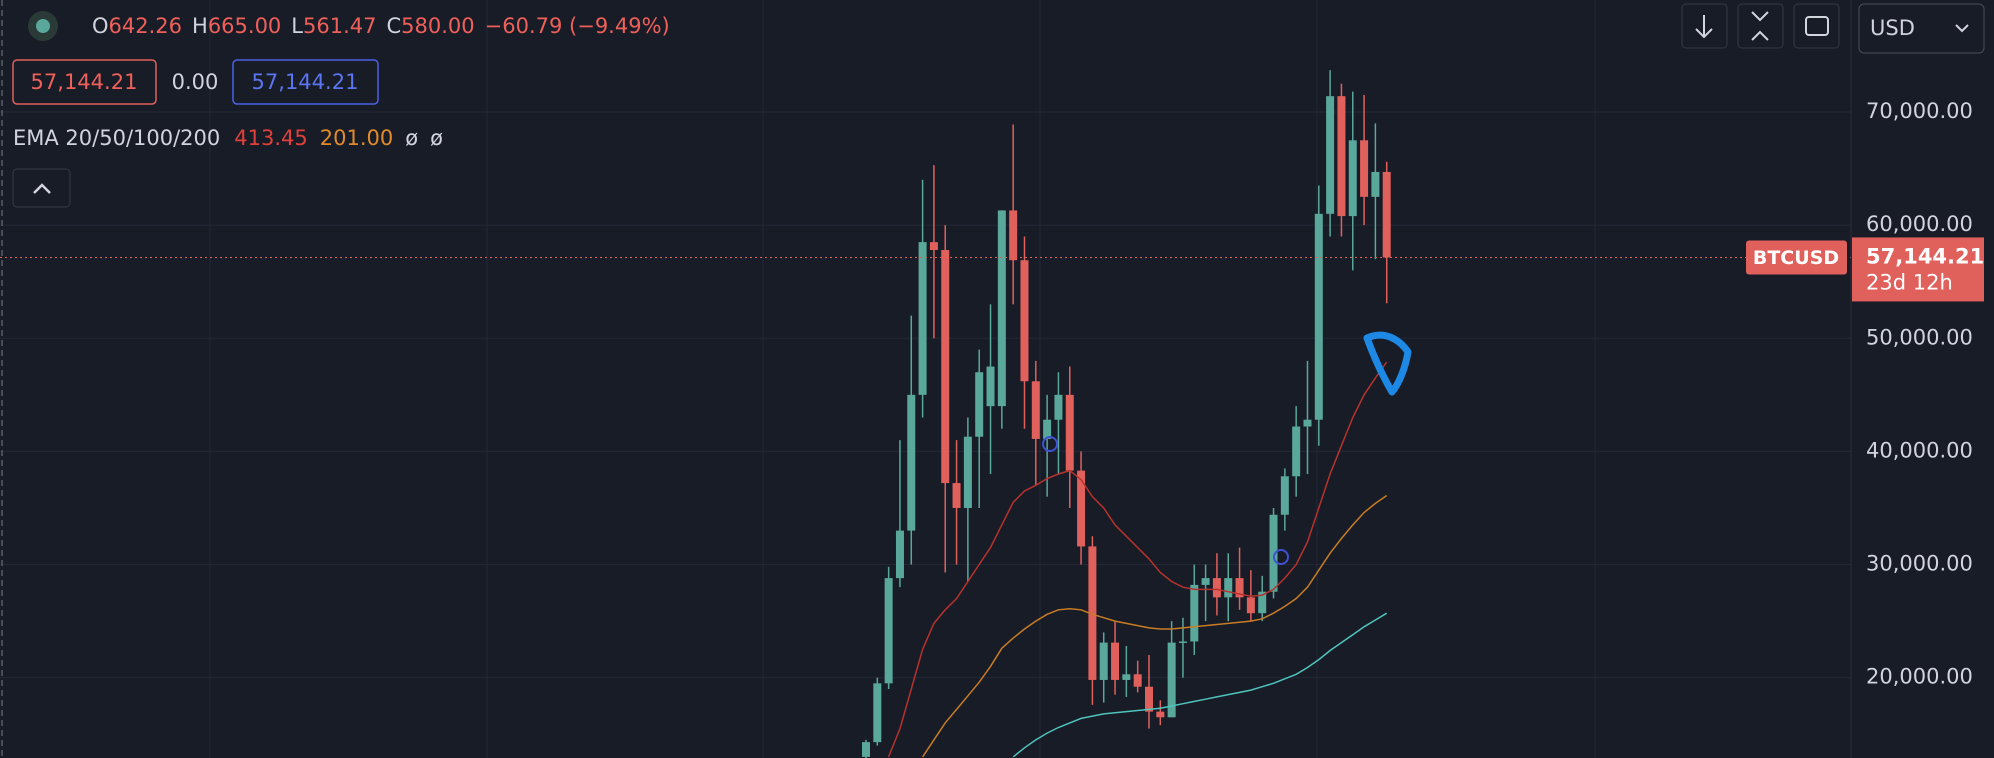 The width and height of the screenshot is (1994, 758). What do you see at coordinates (195, 82) in the screenshot?
I see `spread: 0.00` at bounding box center [195, 82].